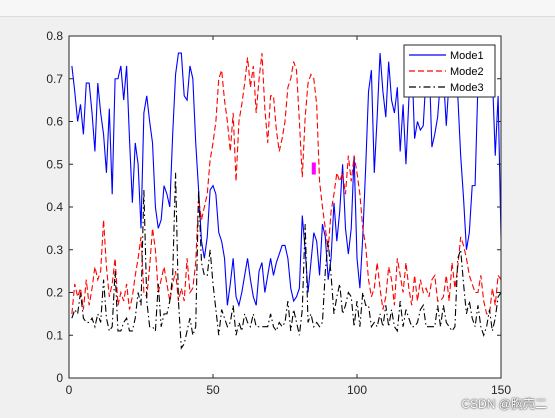 The height and width of the screenshot is (418, 555). What do you see at coordinates (467, 72) in the screenshot?
I see `legend-label-mode2: Mode2` at bounding box center [467, 72].